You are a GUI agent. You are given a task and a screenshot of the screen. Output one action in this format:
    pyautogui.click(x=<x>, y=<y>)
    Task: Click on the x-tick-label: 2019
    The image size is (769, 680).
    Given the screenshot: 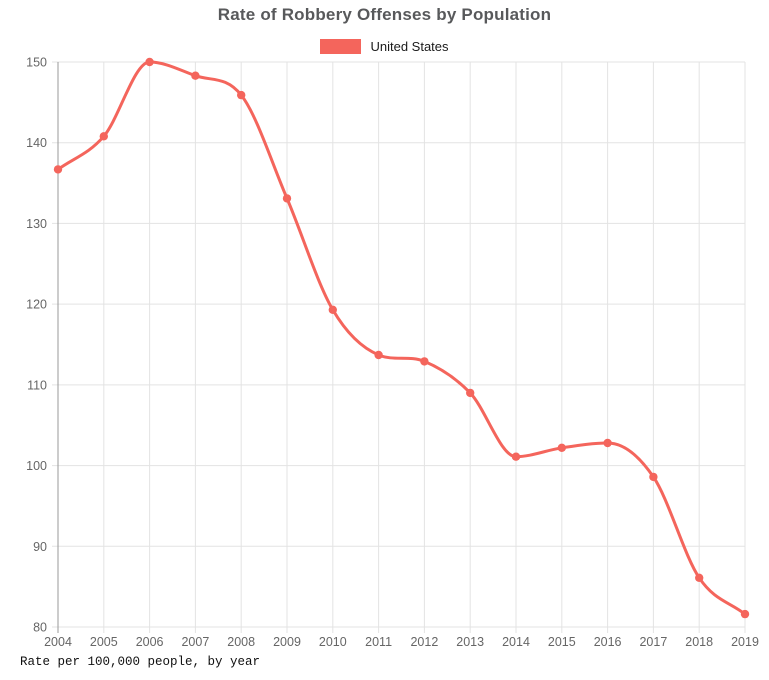 What is the action you would take?
    pyautogui.click(x=745, y=642)
    